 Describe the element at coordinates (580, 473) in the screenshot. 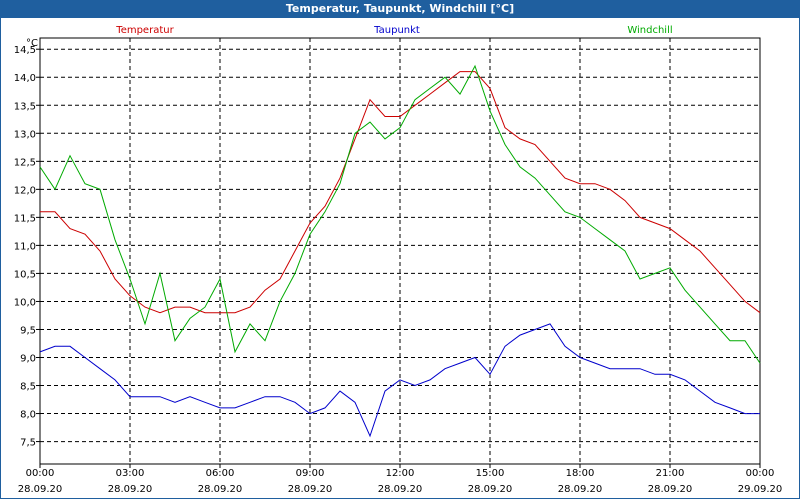

I see `x-tick-time: 18:00` at that location.